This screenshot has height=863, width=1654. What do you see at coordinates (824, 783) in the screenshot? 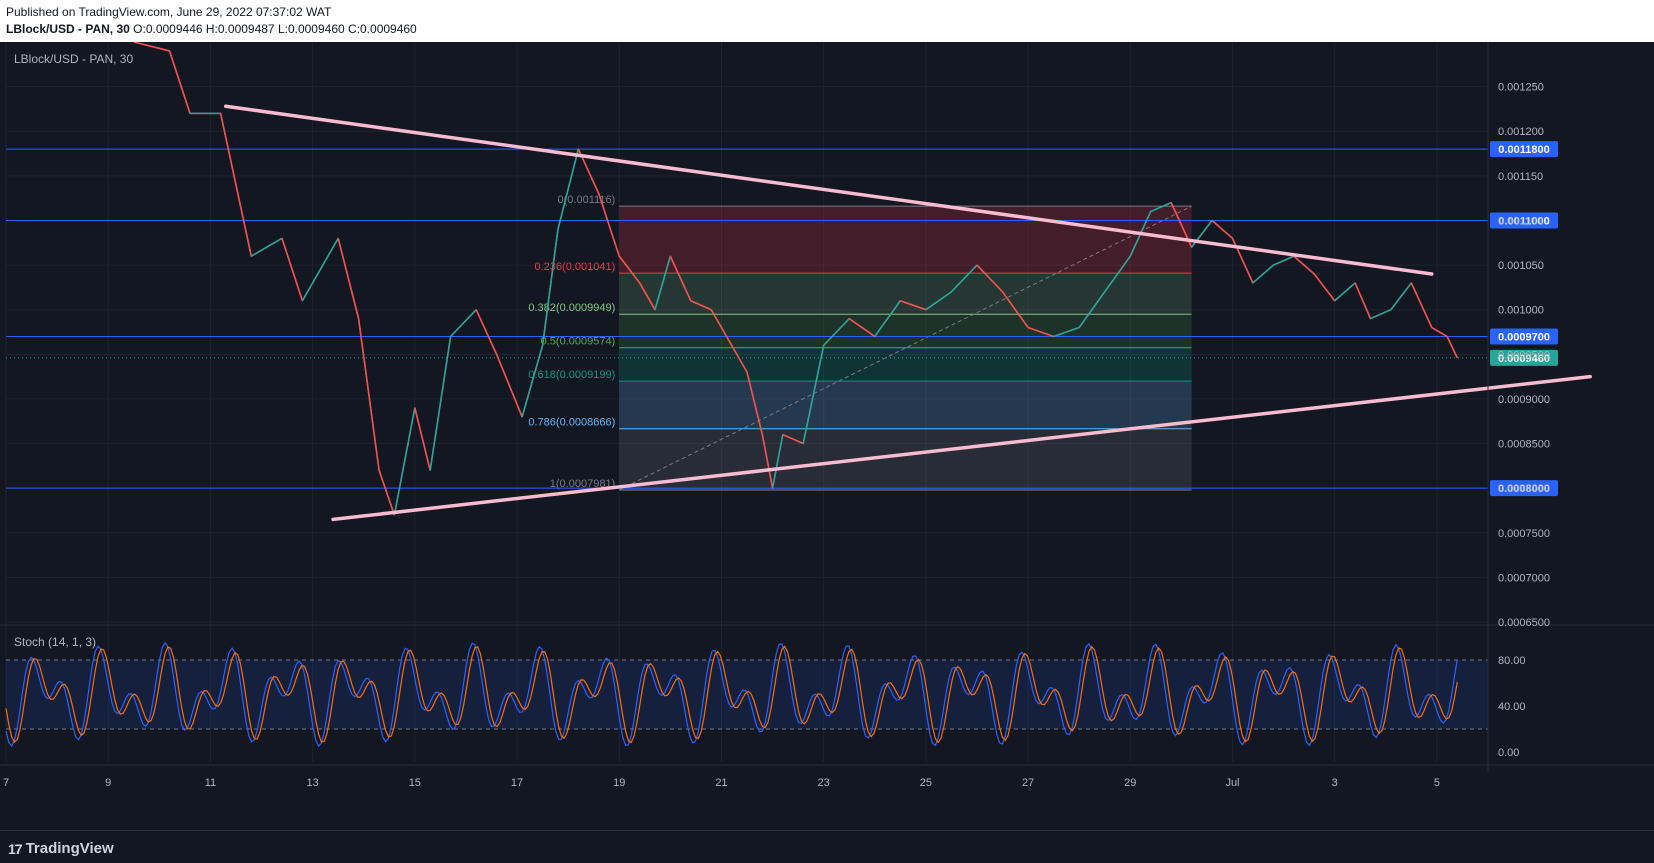
I see `time-axis-tick: 23` at bounding box center [824, 783].